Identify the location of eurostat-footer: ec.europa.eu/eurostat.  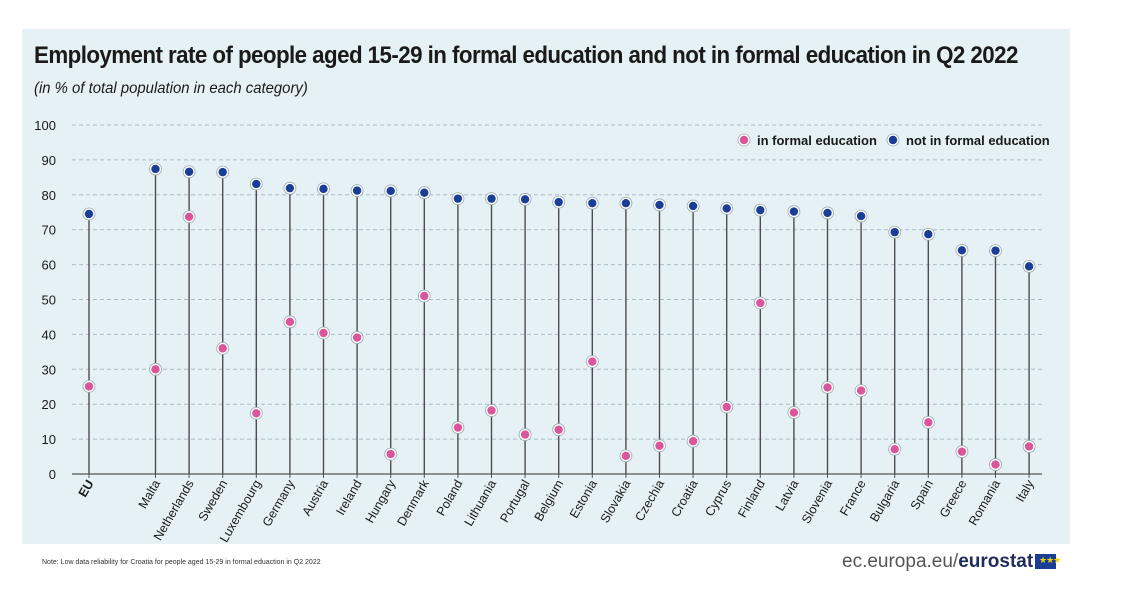
(937, 562).